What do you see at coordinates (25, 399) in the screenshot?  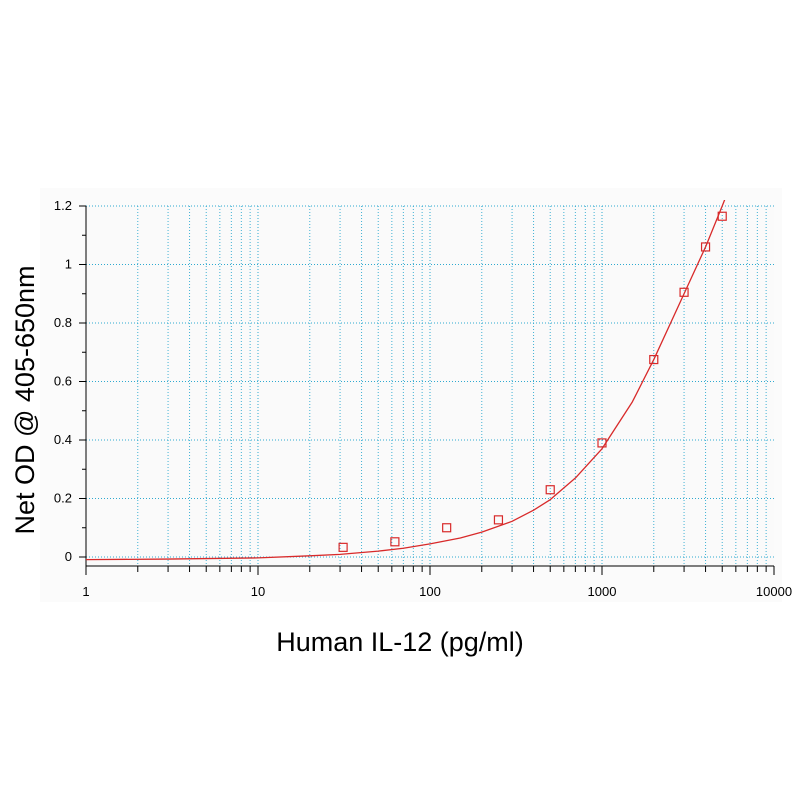 I see `y-axis-title: Net OD @ 405-650nm` at bounding box center [25, 399].